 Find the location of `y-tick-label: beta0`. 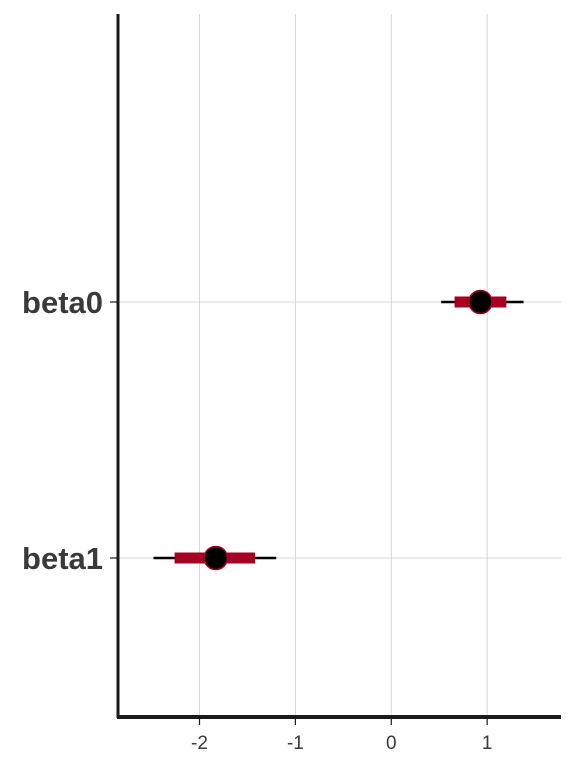

y-tick-label: beta0 is located at coordinates (62, 302).